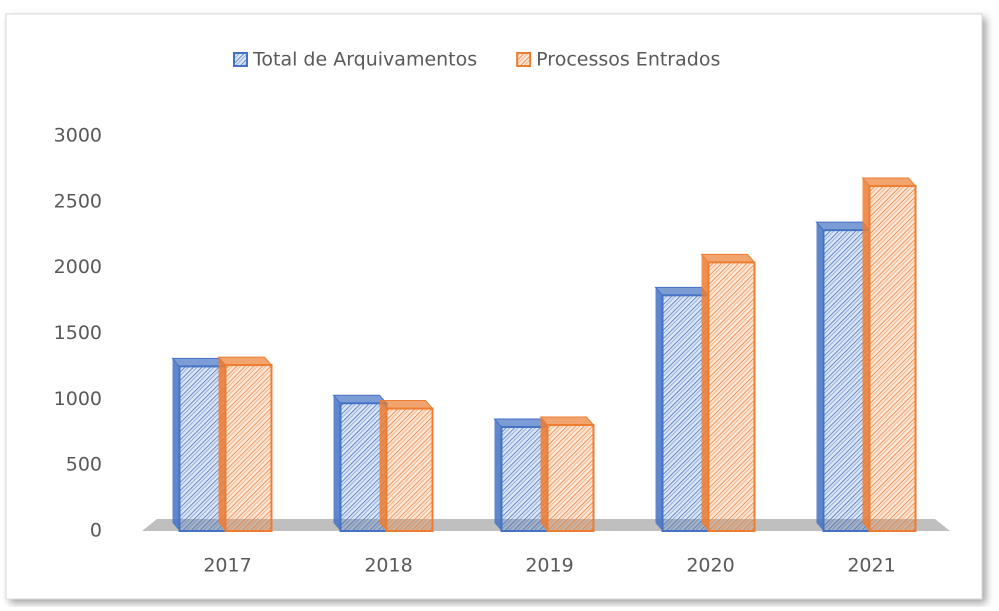  I want to click on y-tick-label: 1500, so click(78, 333).